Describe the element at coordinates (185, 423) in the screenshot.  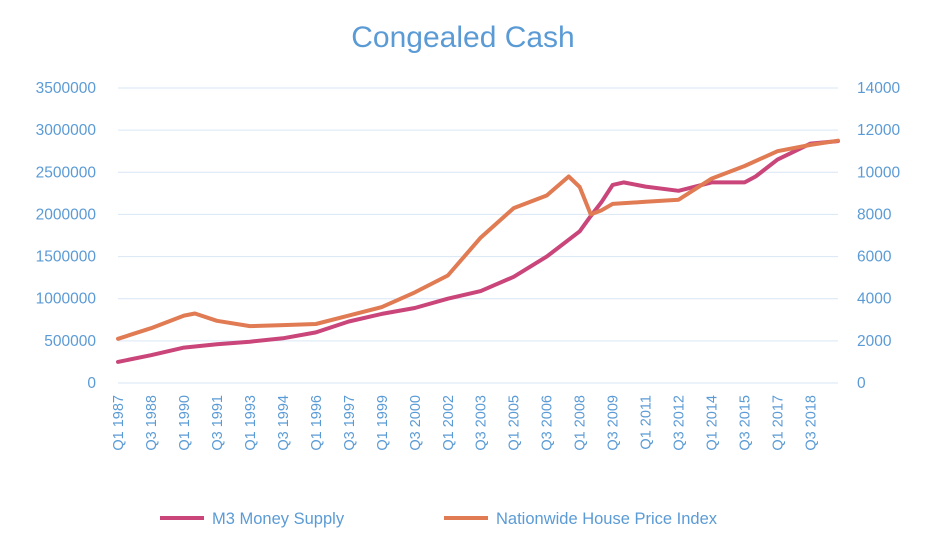
I see `x-tick-label: Q1 1990` at that location.